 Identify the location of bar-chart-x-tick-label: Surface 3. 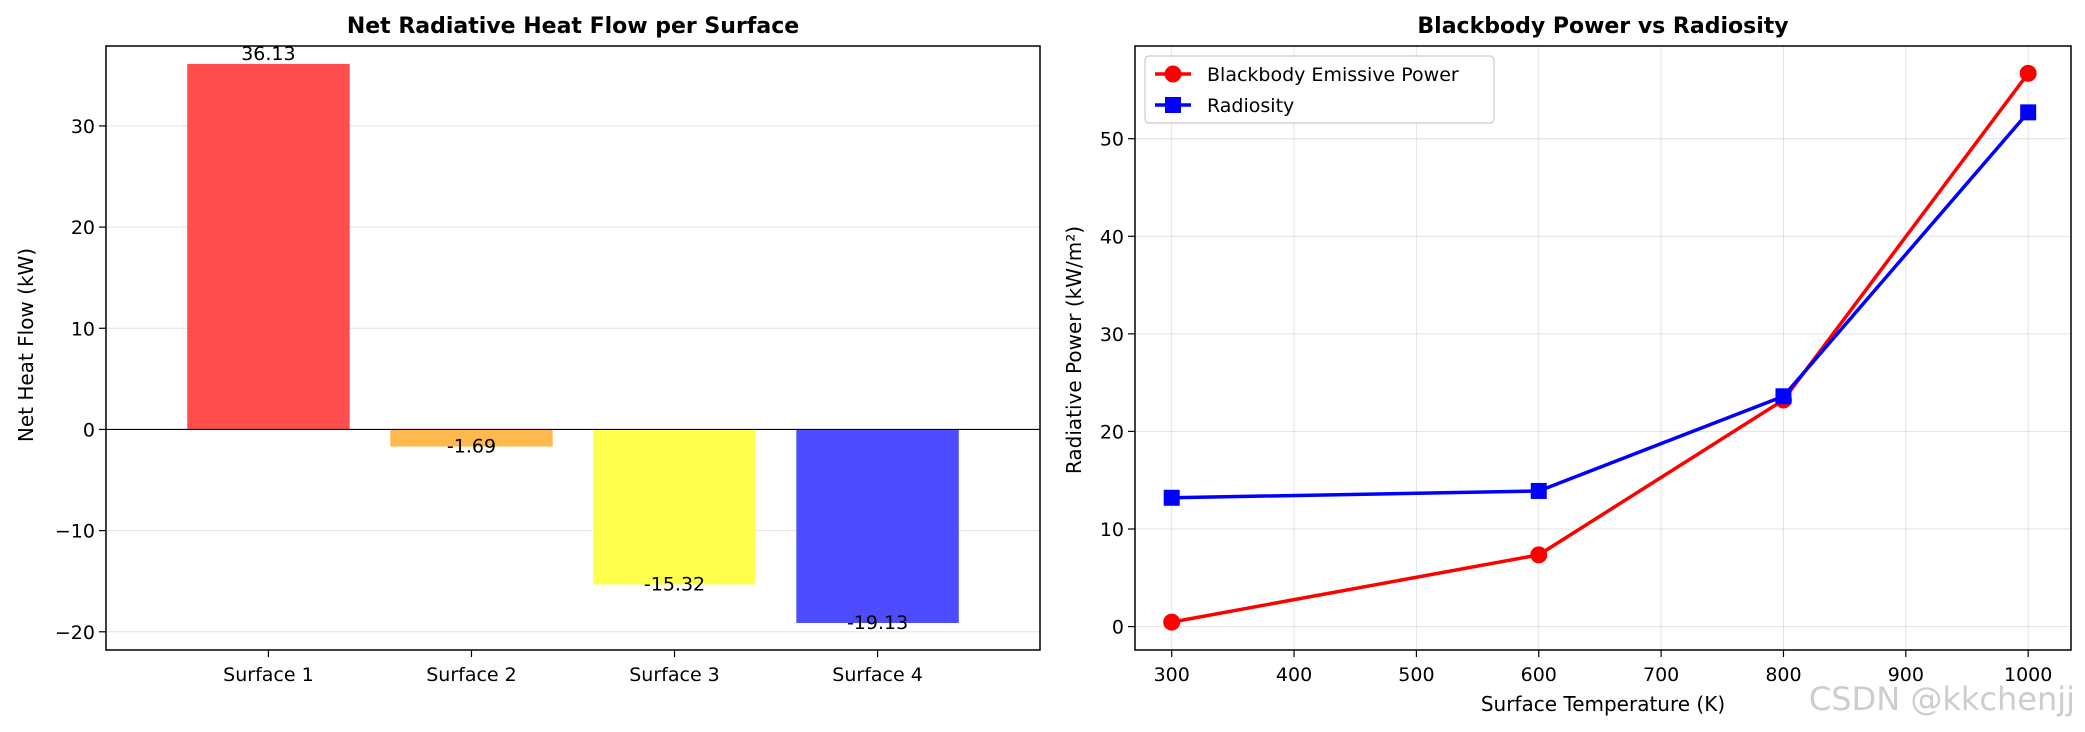
(674, 675).